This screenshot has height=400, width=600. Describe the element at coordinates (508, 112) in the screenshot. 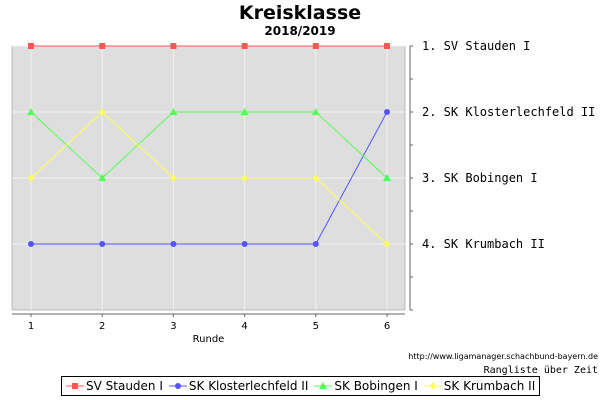

I see `rank-label: 2. SK Klosterlechfeld II` at that location.